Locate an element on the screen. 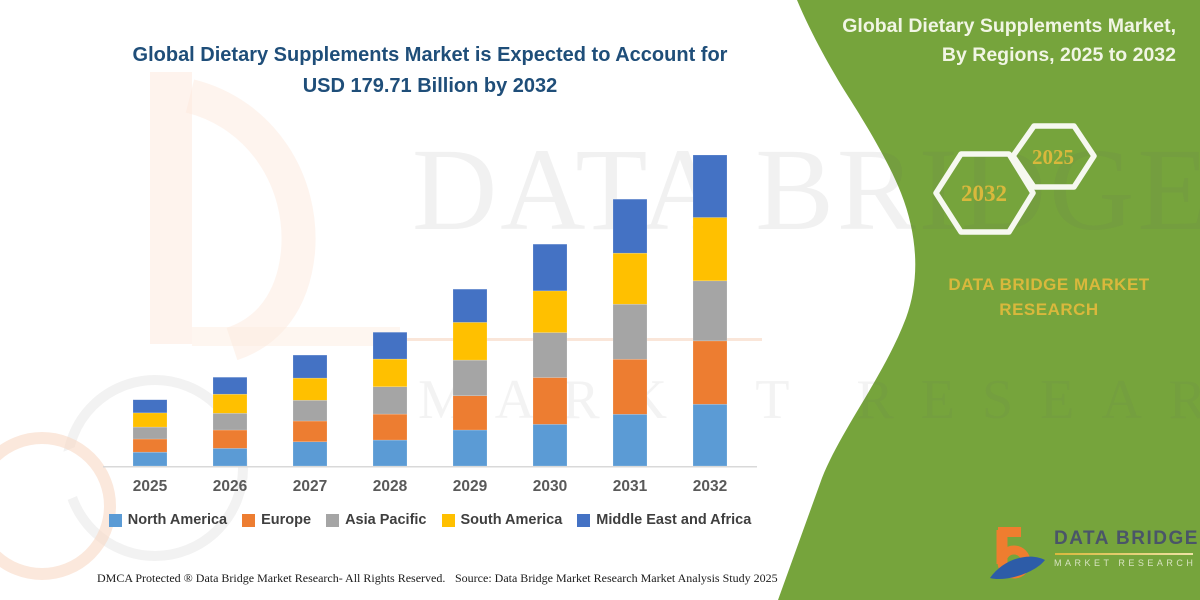 The width and height of the screenshot is (1200, 600). legend-item-north-america: North America is located at coordinates (168, 520).